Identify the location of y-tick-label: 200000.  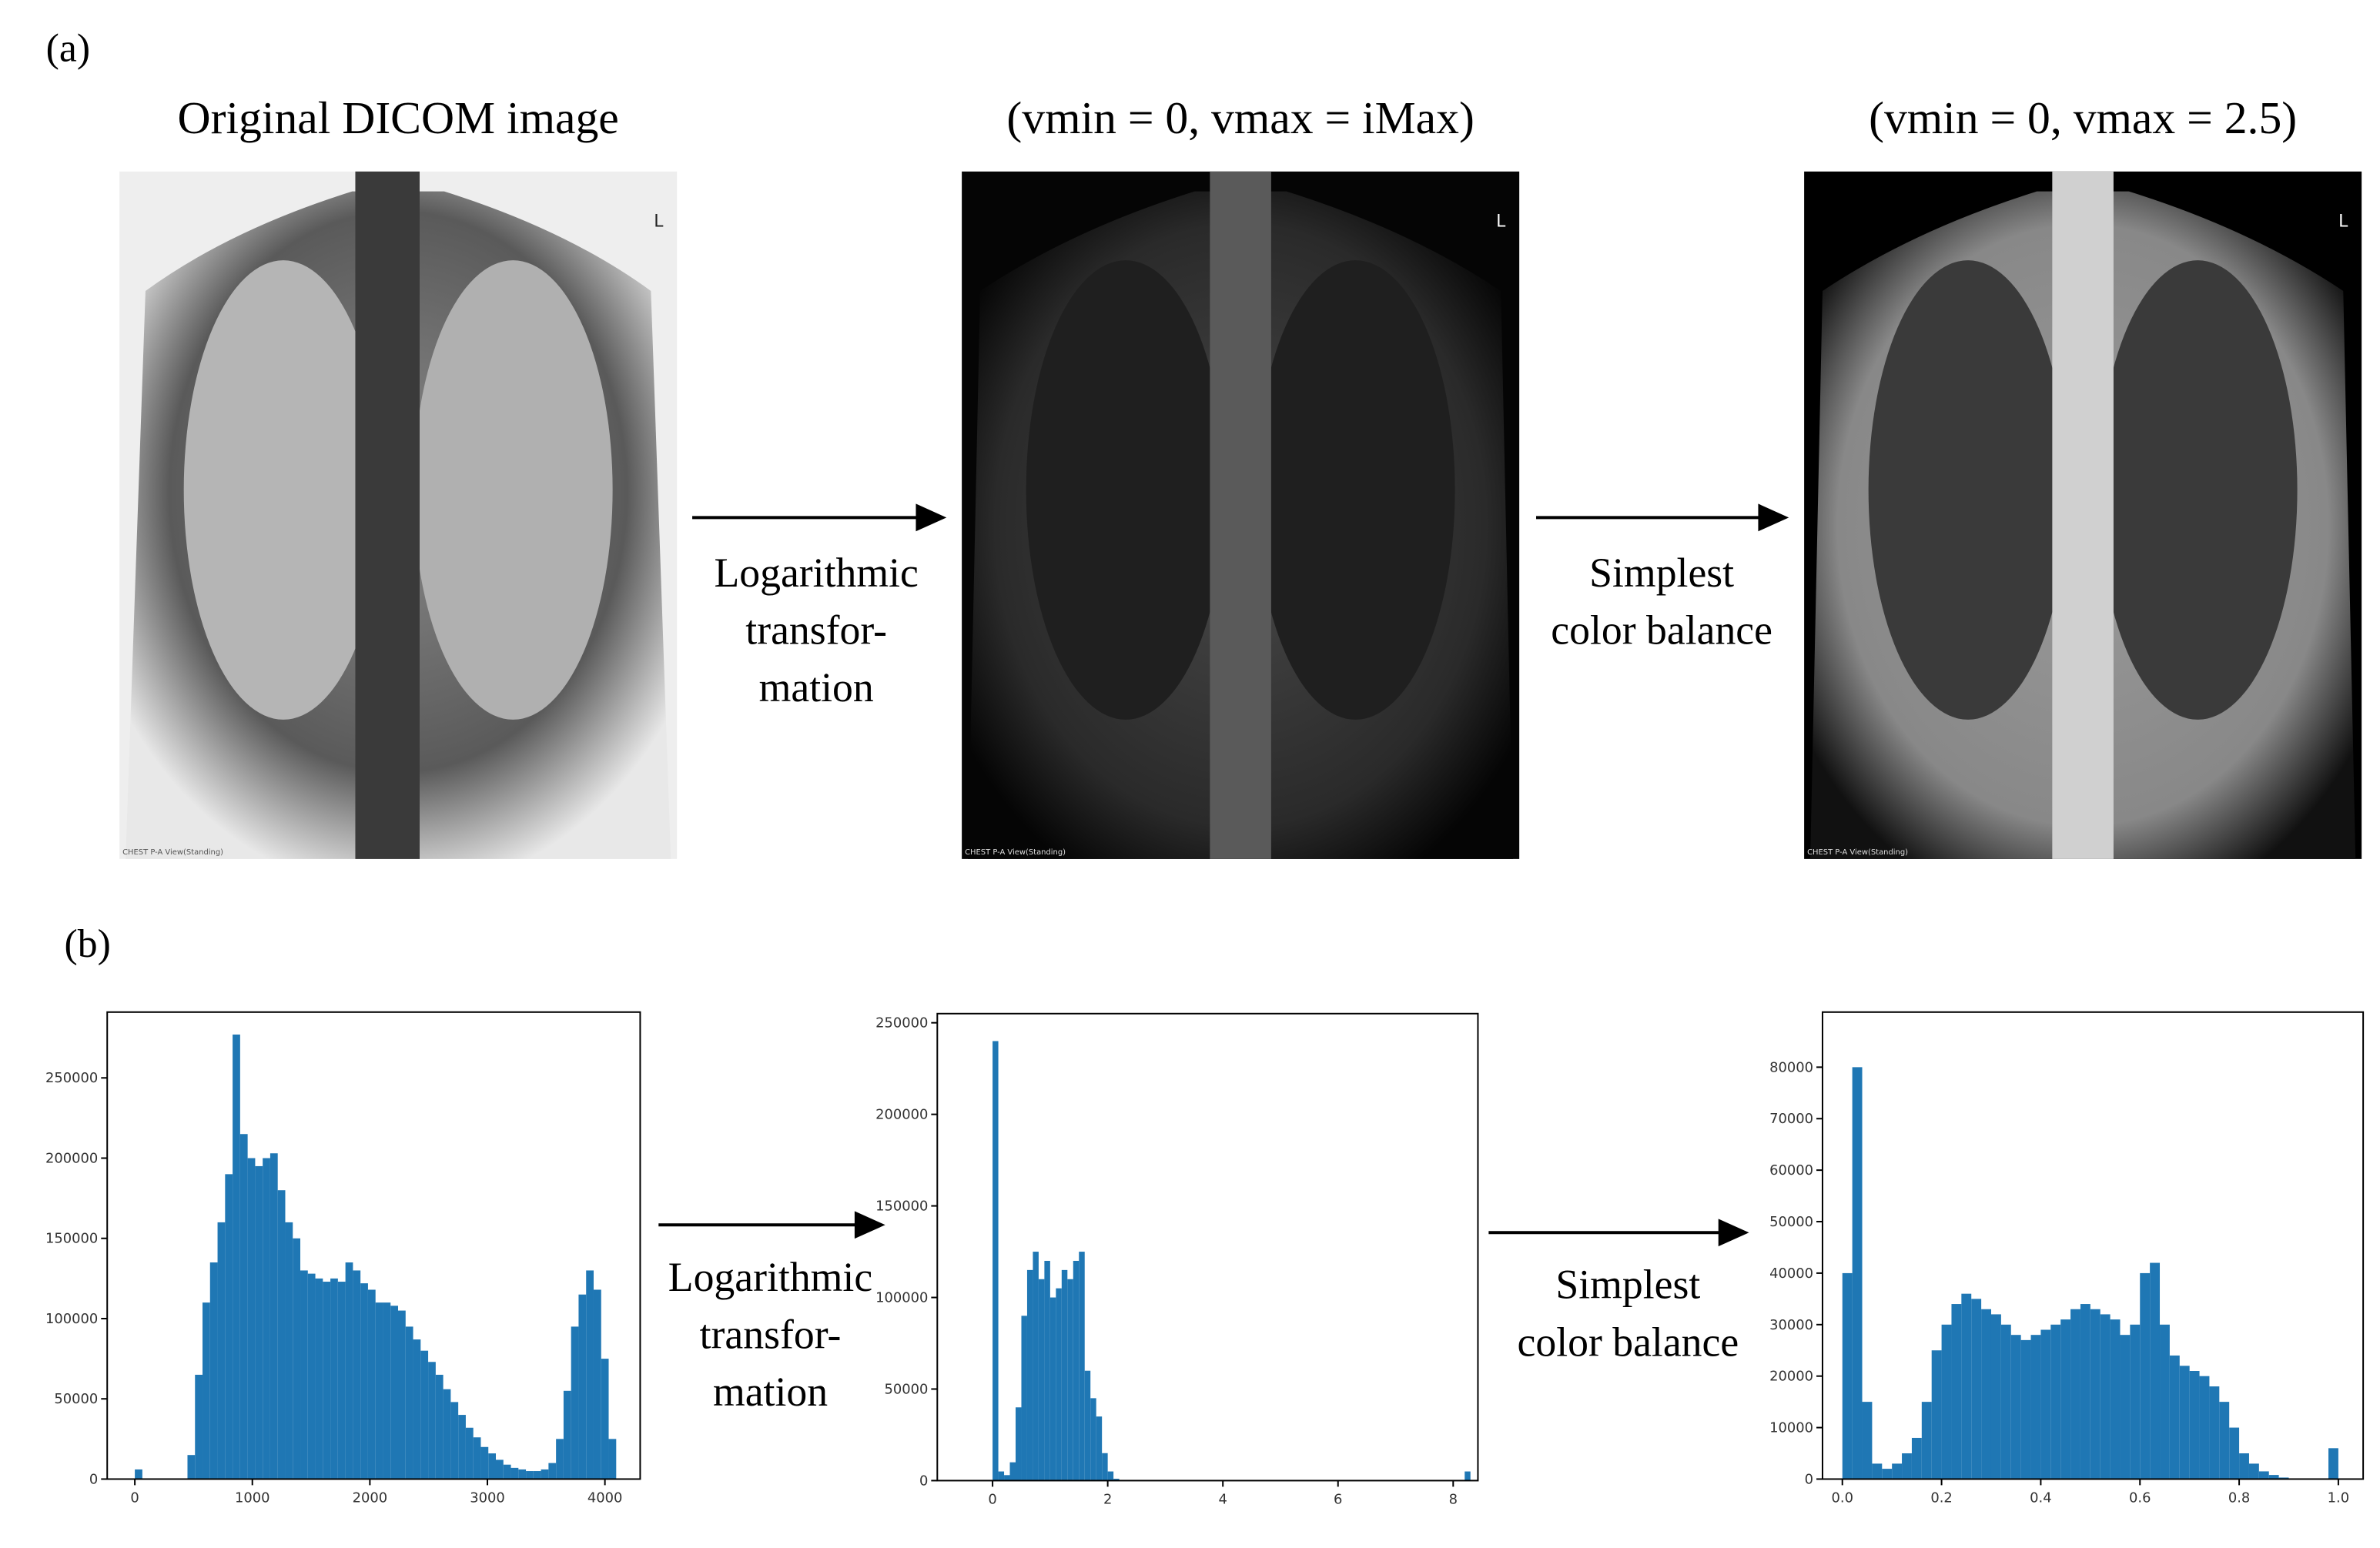
(901, 1115).